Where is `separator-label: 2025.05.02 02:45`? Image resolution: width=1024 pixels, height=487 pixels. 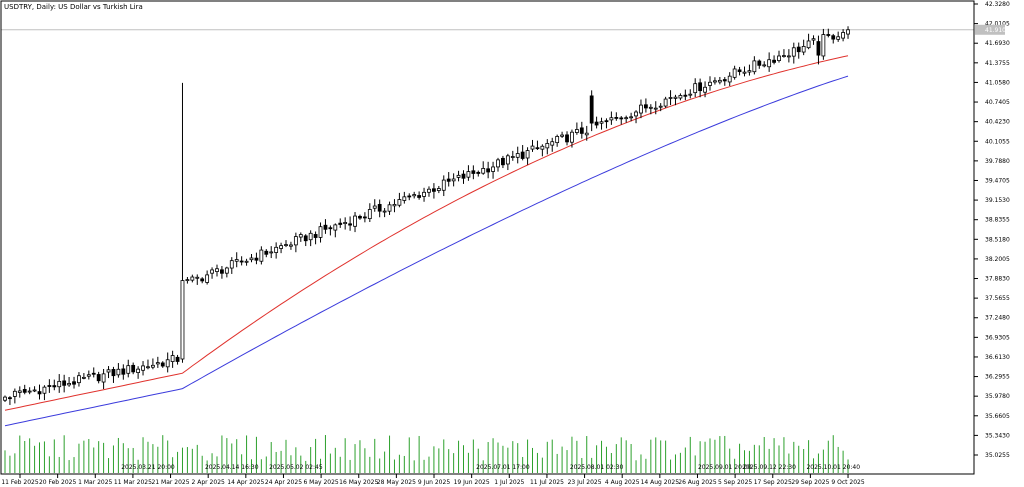
separator-label: 2025.05.02 02:45 is located at coordinates (296, 467).